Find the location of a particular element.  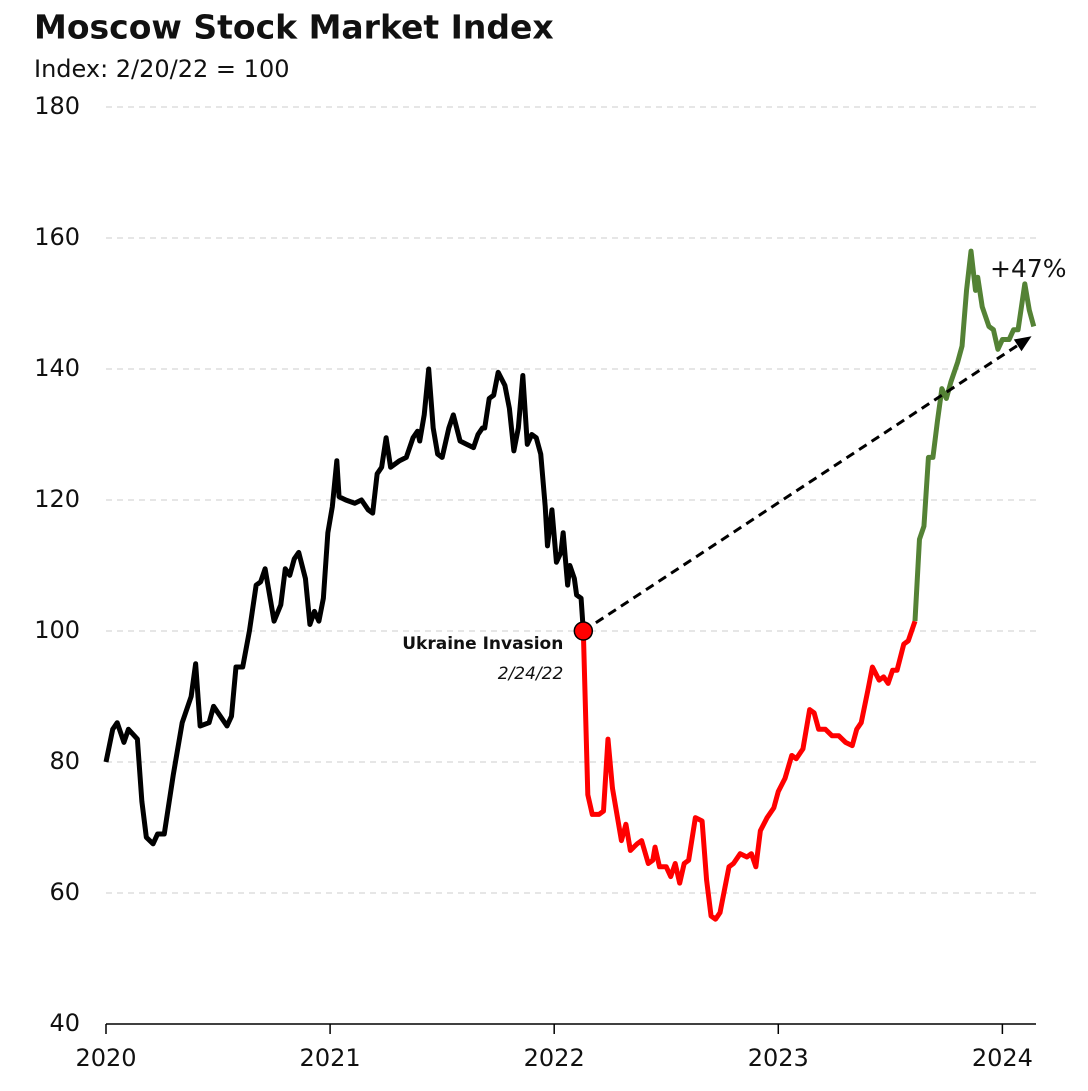

y-tick-label: 160 is located at coordinates (57, 237).